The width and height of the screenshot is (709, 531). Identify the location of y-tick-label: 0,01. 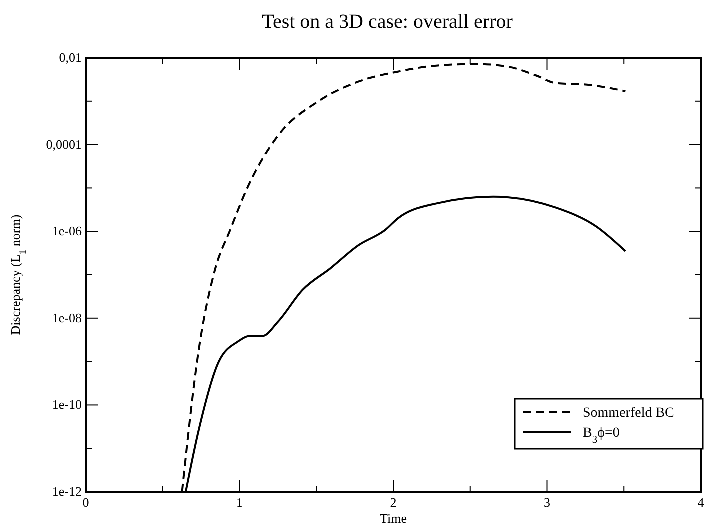
(70, 57).